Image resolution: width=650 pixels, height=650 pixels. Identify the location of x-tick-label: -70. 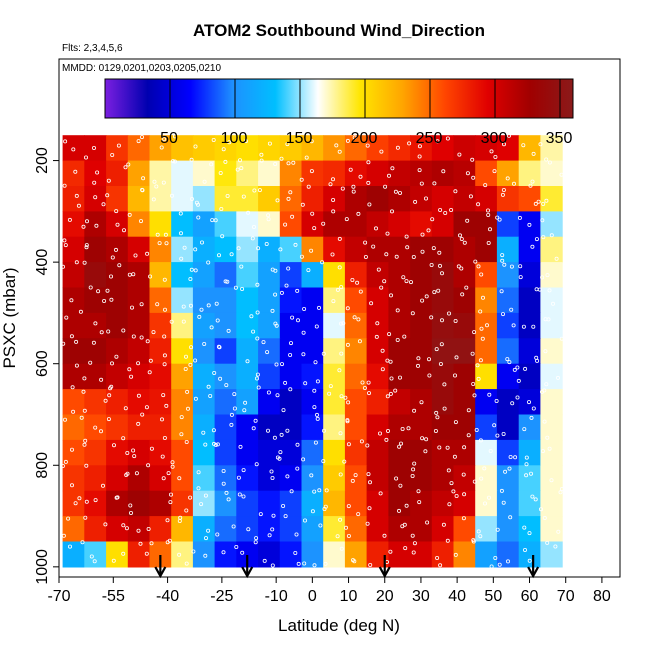
(58, 596).